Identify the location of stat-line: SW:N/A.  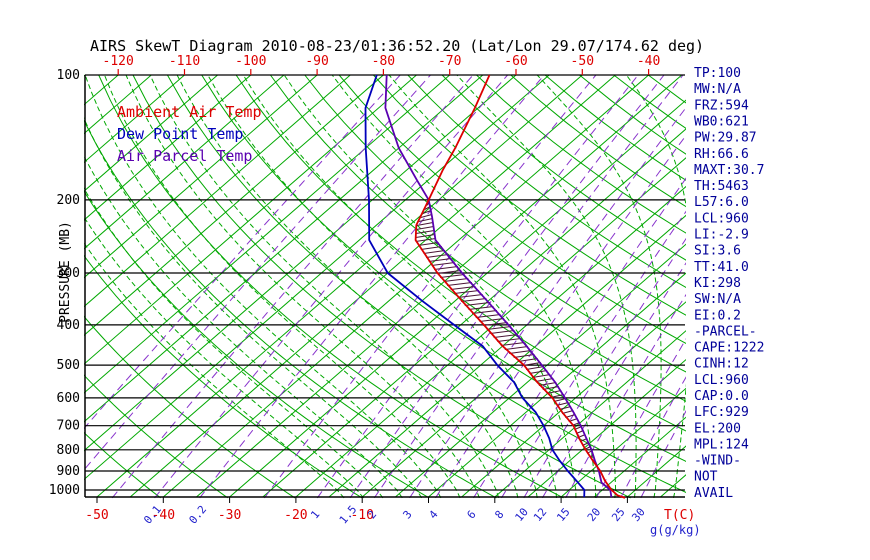
(717, 299).